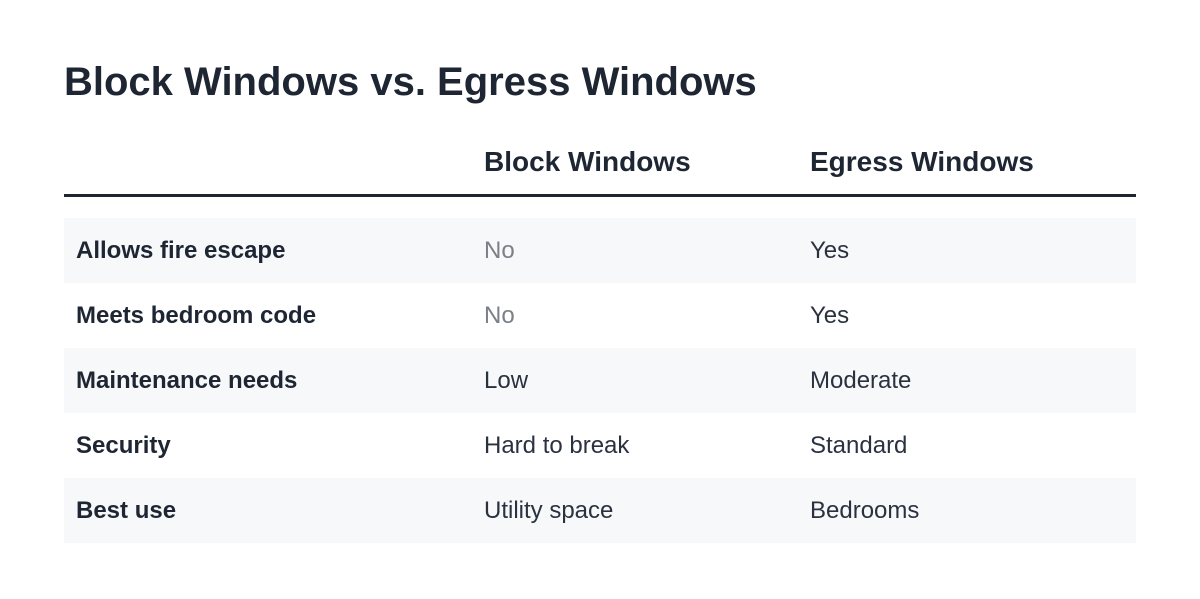  I want to click on table-row: Maintenance needs Low Moderate, so click(600, 380).